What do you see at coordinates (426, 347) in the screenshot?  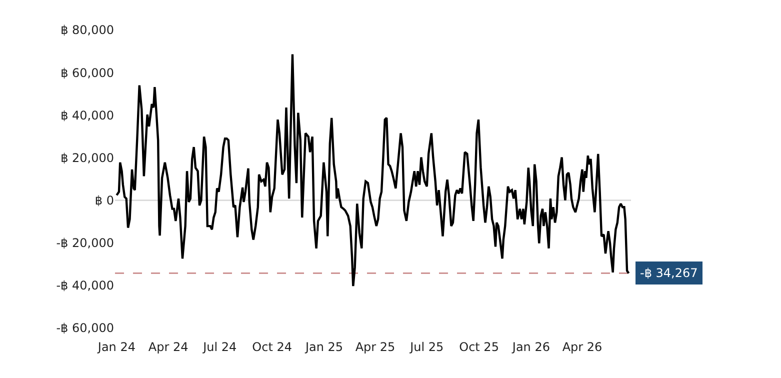 I see `x-tick-label: Jul 25` at bounding box center [426, 347].